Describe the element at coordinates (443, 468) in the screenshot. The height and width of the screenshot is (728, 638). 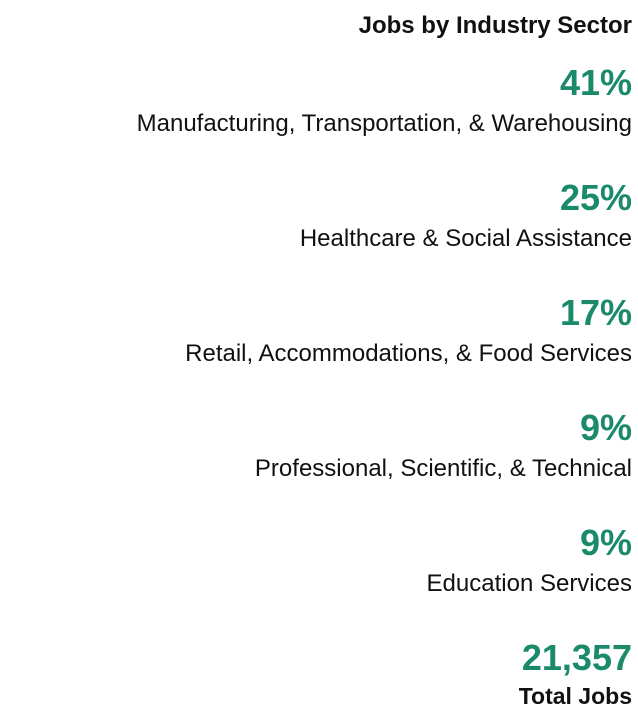
I see `sector-name: Professional, Scientific, & Technical` at that location.